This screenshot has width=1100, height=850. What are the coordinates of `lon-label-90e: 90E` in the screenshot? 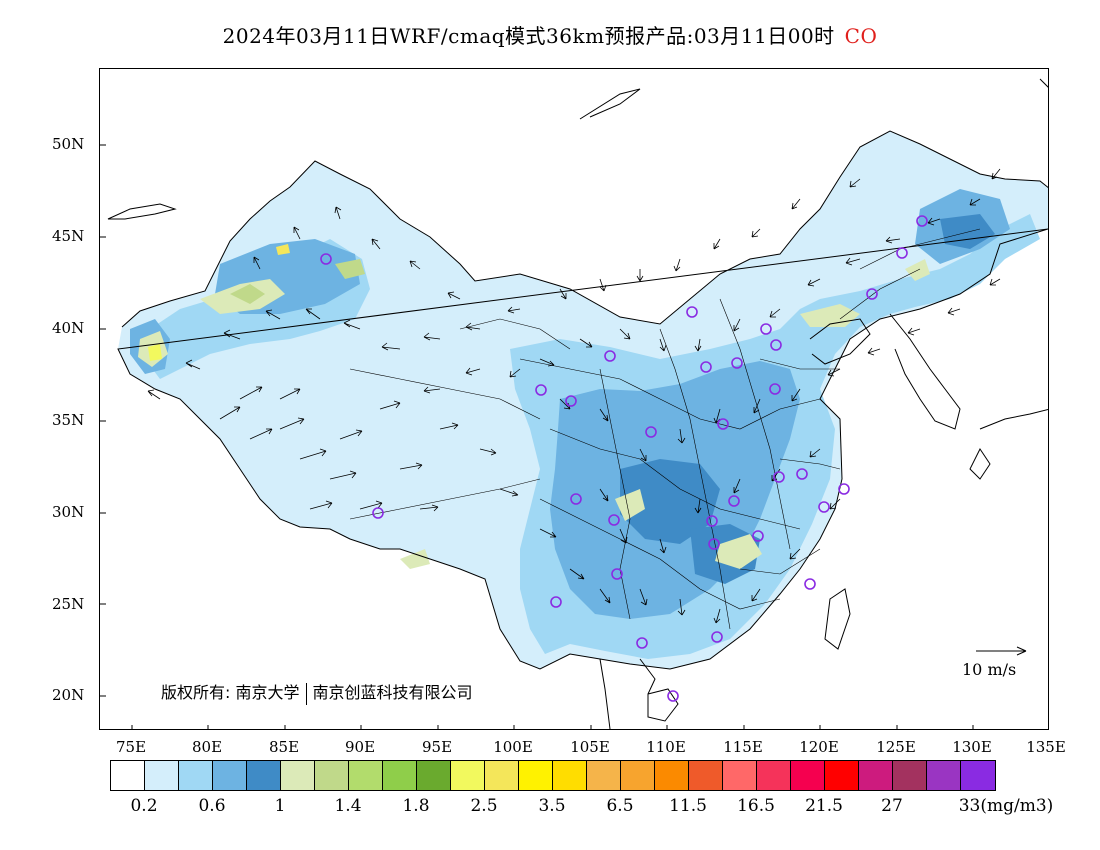 It's located at (360, 747).